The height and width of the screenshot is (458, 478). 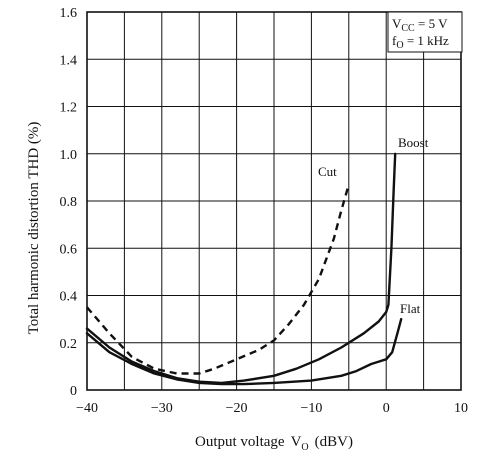 What do you see at coordinates (69, 249) in the screenshot?
I see `y-tick-label: 0.6` at bounding box center [69, 249].